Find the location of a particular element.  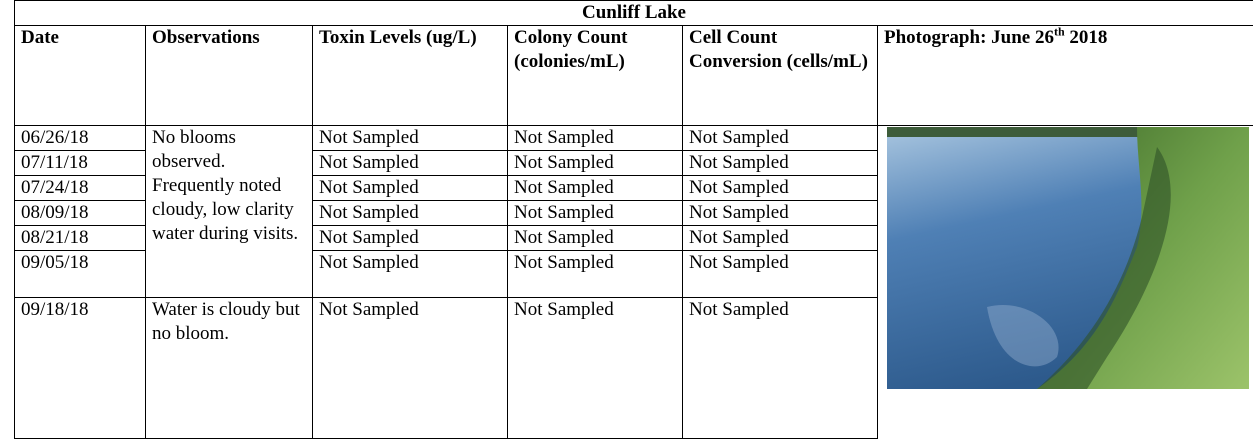

observation: Water is cloudy but no bloom. is located at coordinates (229, 368).